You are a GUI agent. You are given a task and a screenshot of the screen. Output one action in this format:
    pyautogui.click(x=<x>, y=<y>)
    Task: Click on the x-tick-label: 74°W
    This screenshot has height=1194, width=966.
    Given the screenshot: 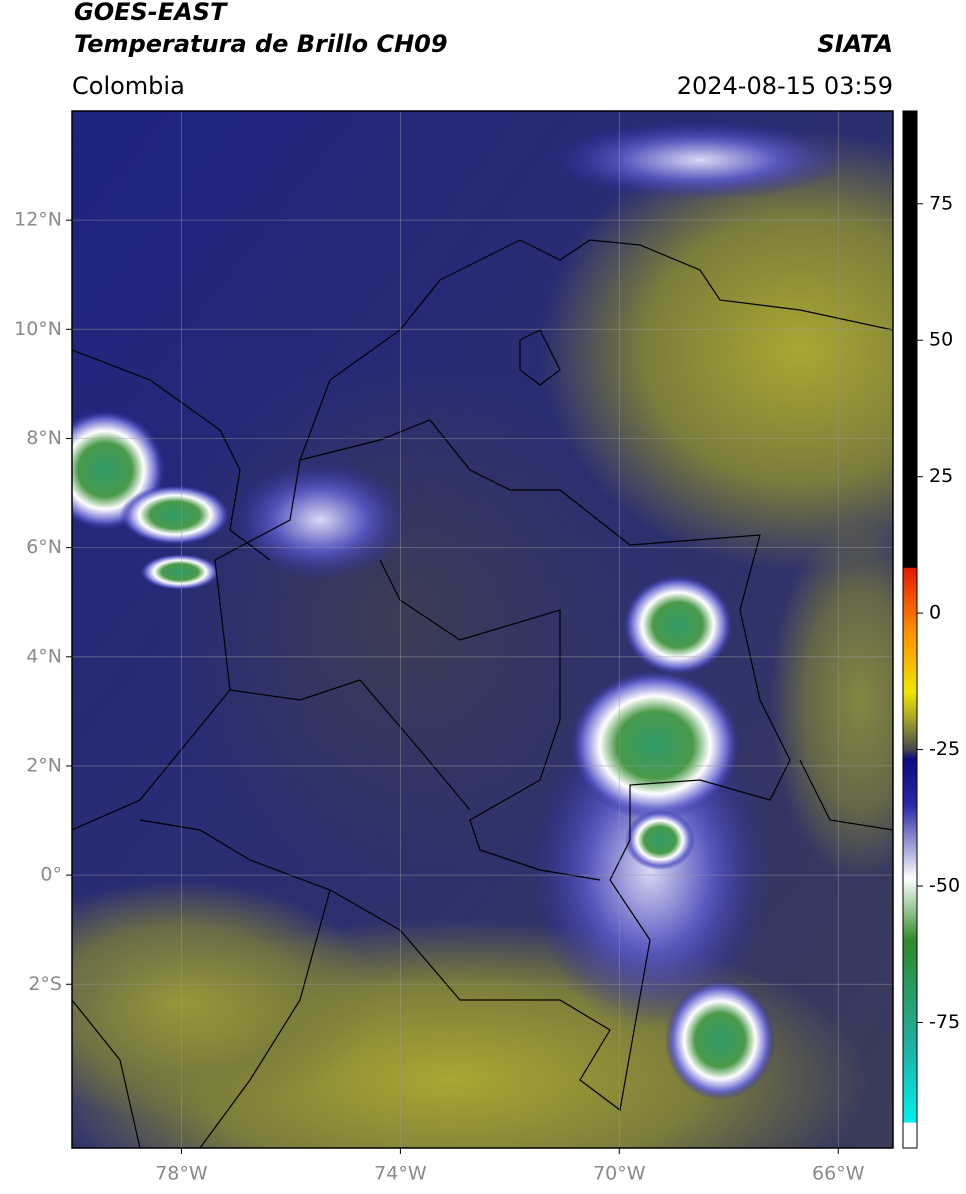 What is the action you would take?
    pyautogui.click(x=400, y=1174)
    